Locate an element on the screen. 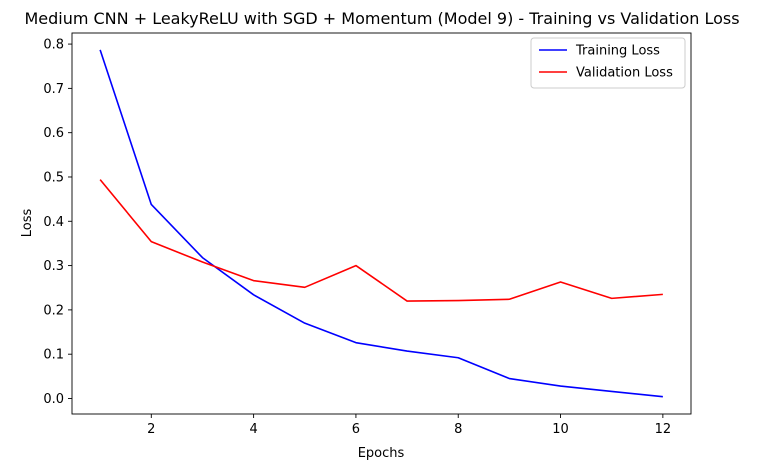 The width and height of the screenshot is (762, 474). y-tick-label: 0.3 is located at coordinates (53, 266).